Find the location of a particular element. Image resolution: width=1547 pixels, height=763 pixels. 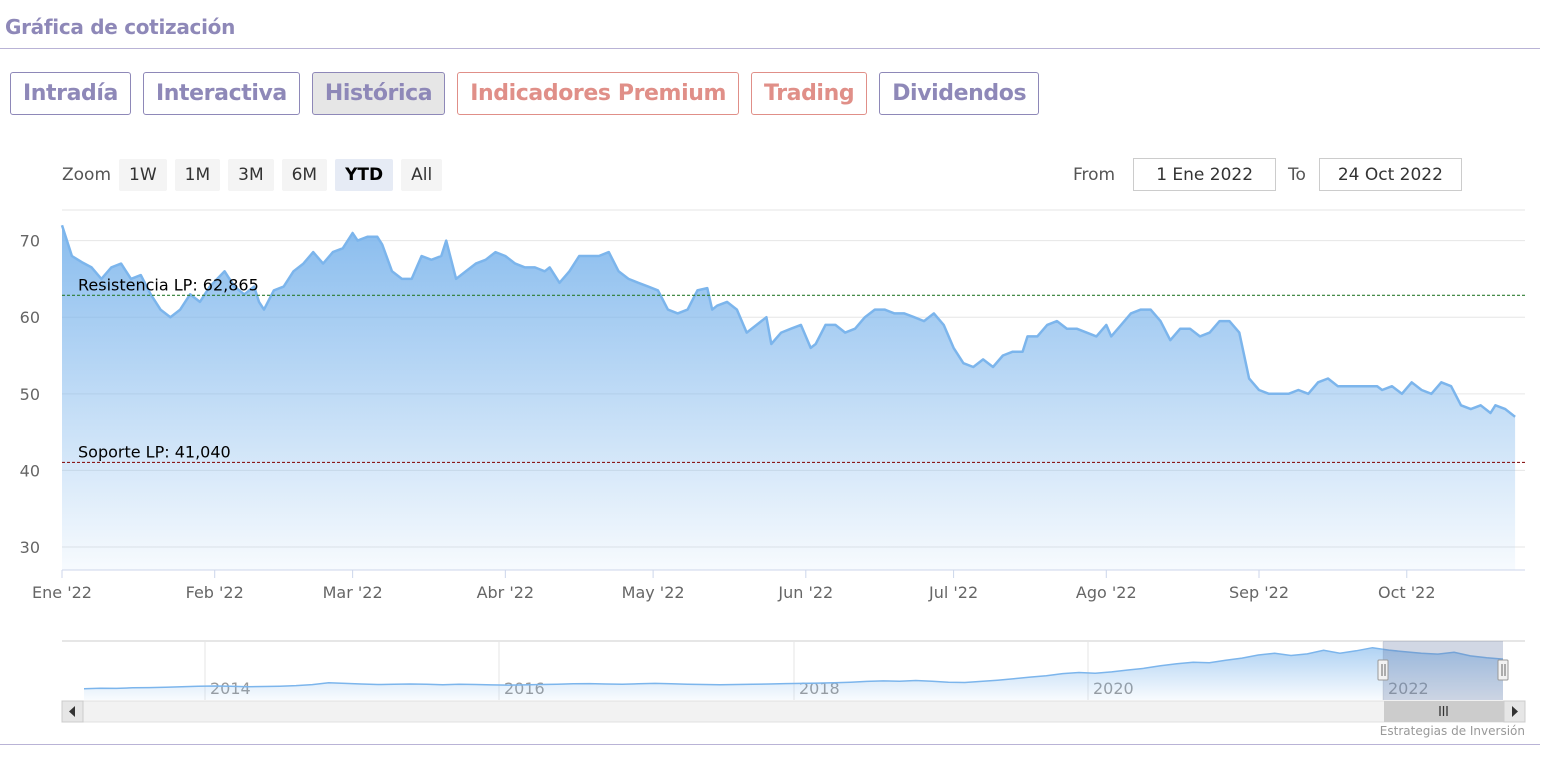

navigator-right-handle is located at coordinates (1503, 670).